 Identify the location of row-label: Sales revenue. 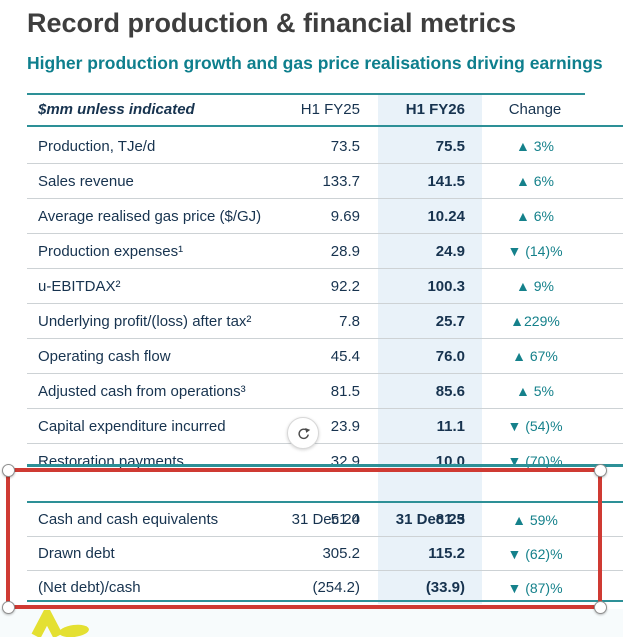
(86, 181).